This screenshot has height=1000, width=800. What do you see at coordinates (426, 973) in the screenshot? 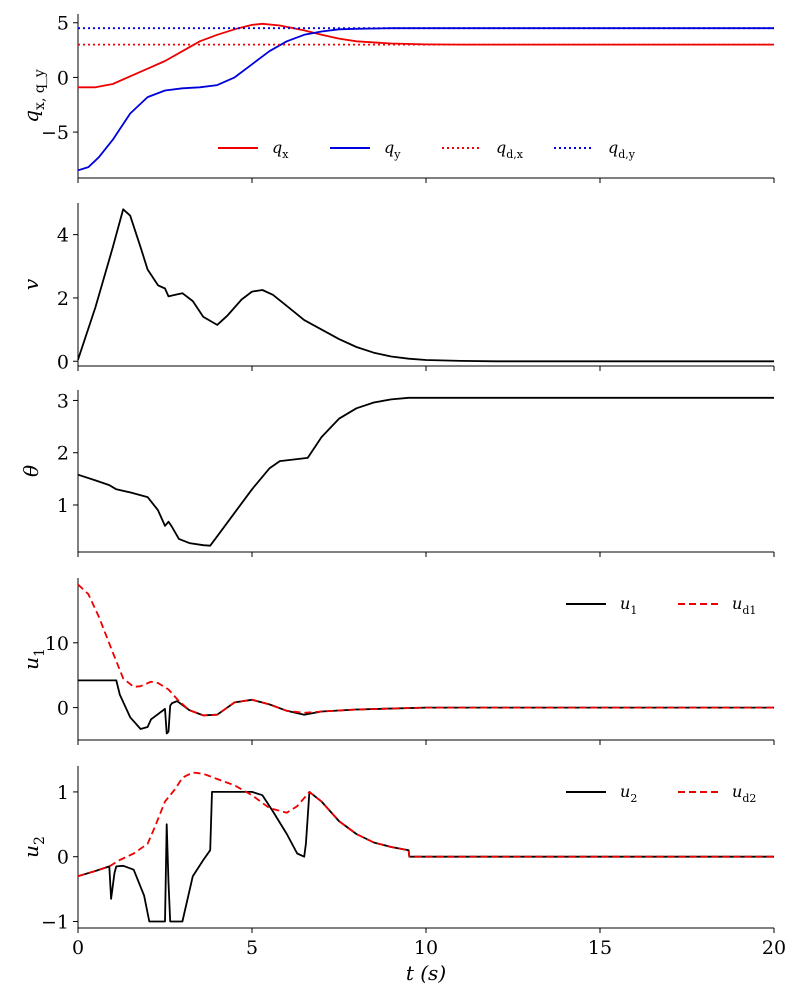
I see `x-axis-label: t (s)` at bounding box center [426, 973].